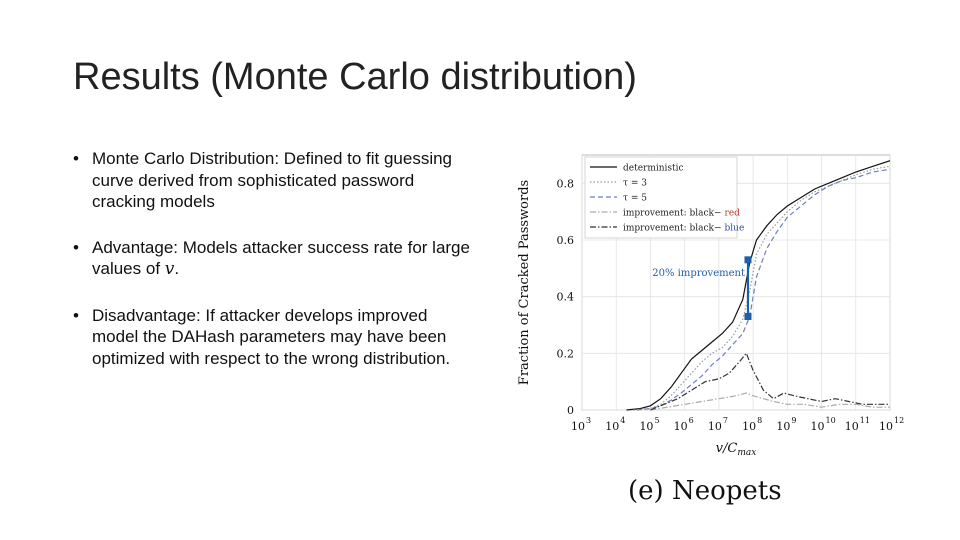 The height and width of the screenshot is (540, 960). What do you see at coordinates (524, 282) in the screenshot?
I see `y-axis-label: Fraction of Cracked Passwords` at bounding box center [524, 282].